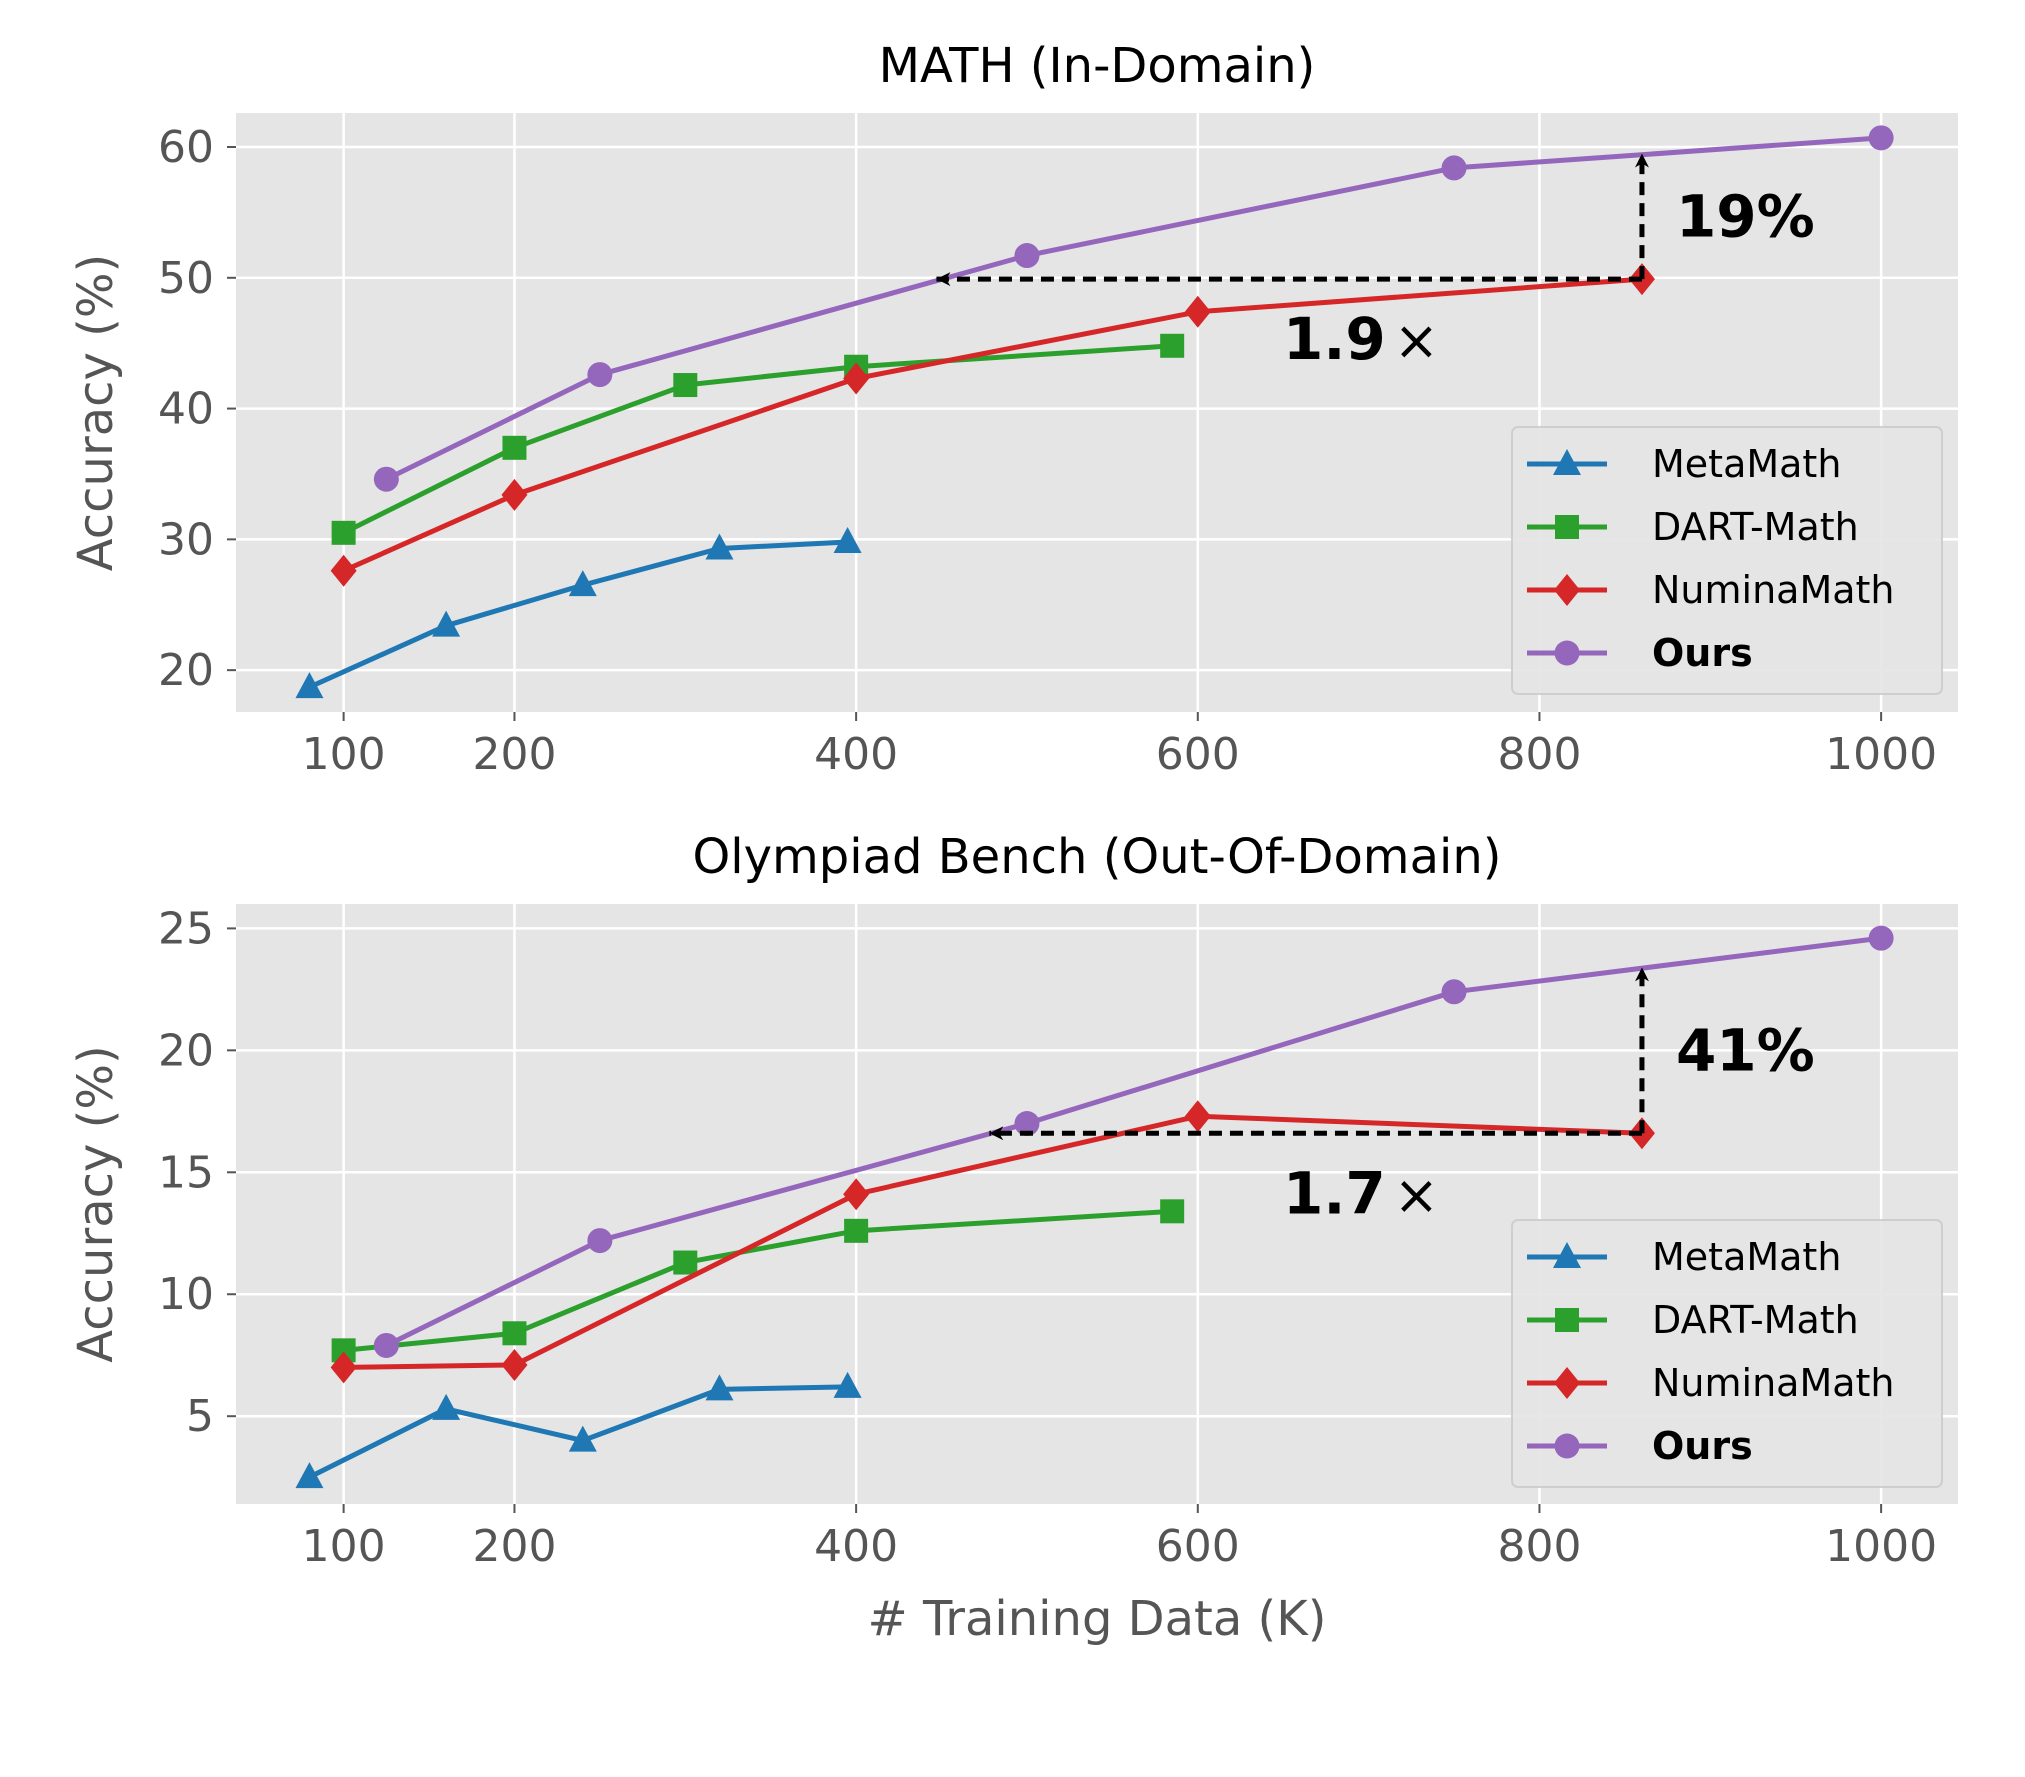 This screenshot has width=2025, height=1777. I want to click on y-tick-label: 10, so click(186, 1294).